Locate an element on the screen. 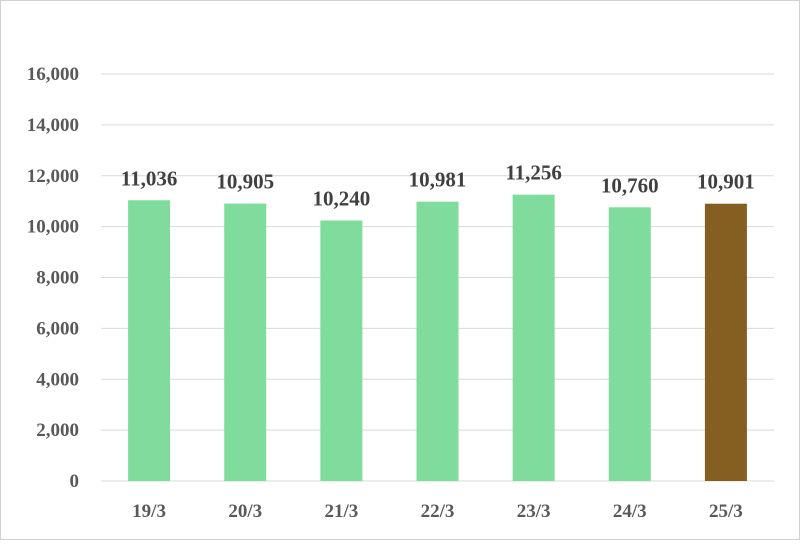 This screenshot has height=544, width=800. data-label: 11,256 is located at coordinates (533, 173).